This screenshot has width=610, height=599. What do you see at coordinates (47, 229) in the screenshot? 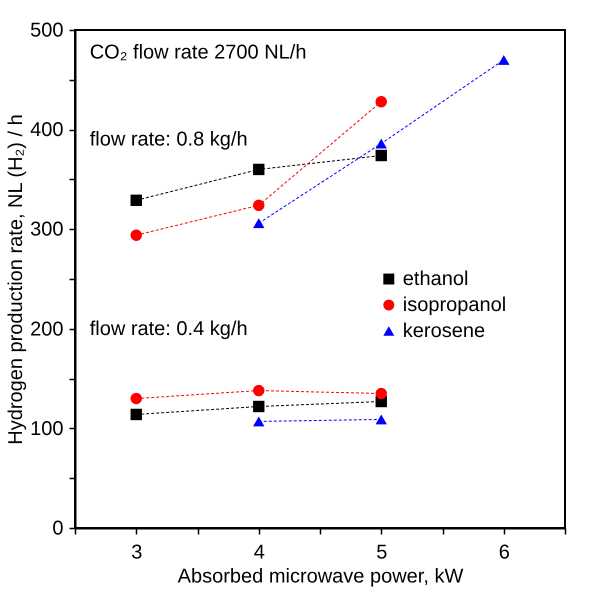
I see `y-tick-label: 300` at bounding box center [47, 229].